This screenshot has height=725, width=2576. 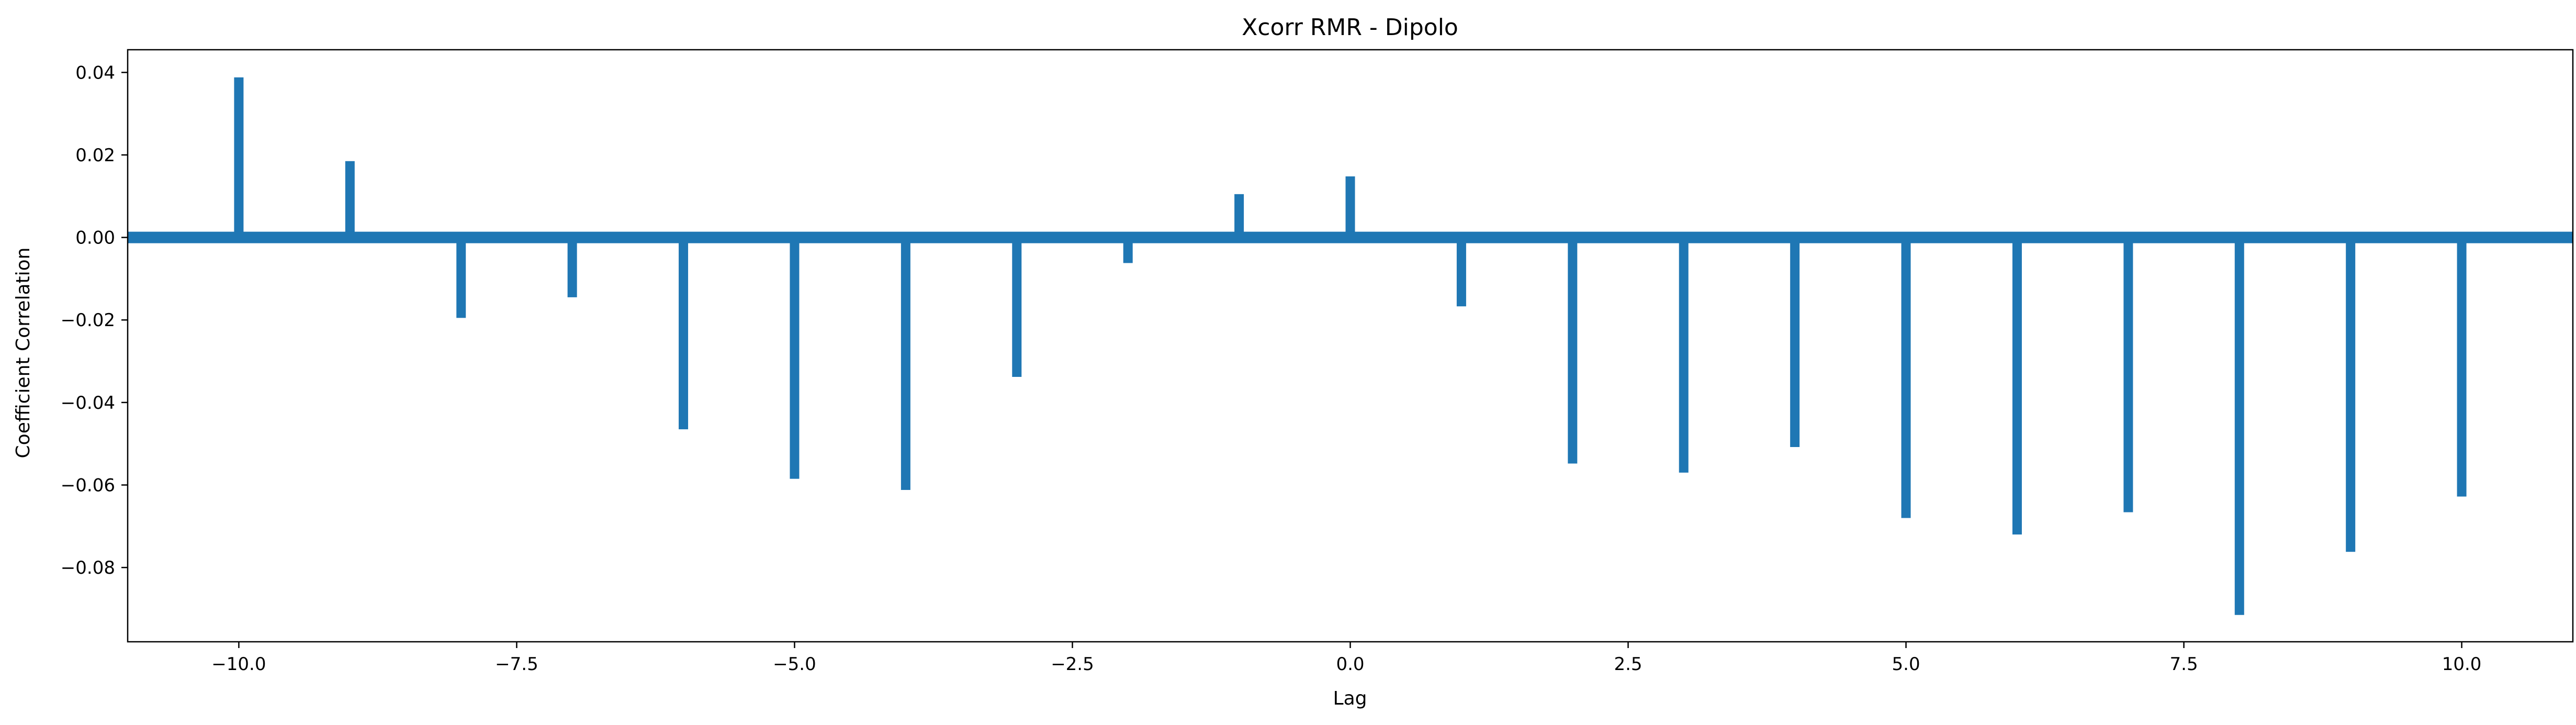 What do you see at coordinates (88, 567) in the screenshot?
I see `y-tick-label: −0.08` at bounding box center [88, 567].